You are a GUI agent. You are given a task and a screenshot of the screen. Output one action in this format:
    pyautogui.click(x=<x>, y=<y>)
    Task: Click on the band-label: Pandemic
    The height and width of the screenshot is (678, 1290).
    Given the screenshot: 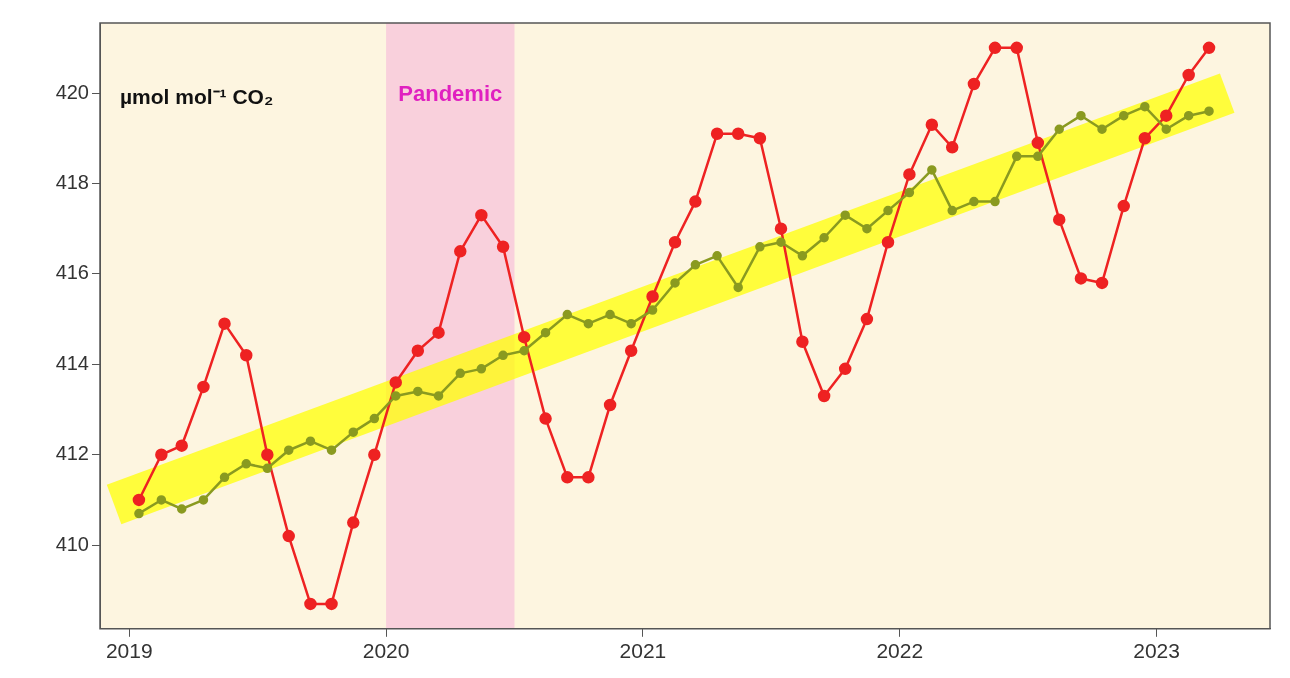 What is the action you would take?
    pyautogui.click(x=450, y=94)
    